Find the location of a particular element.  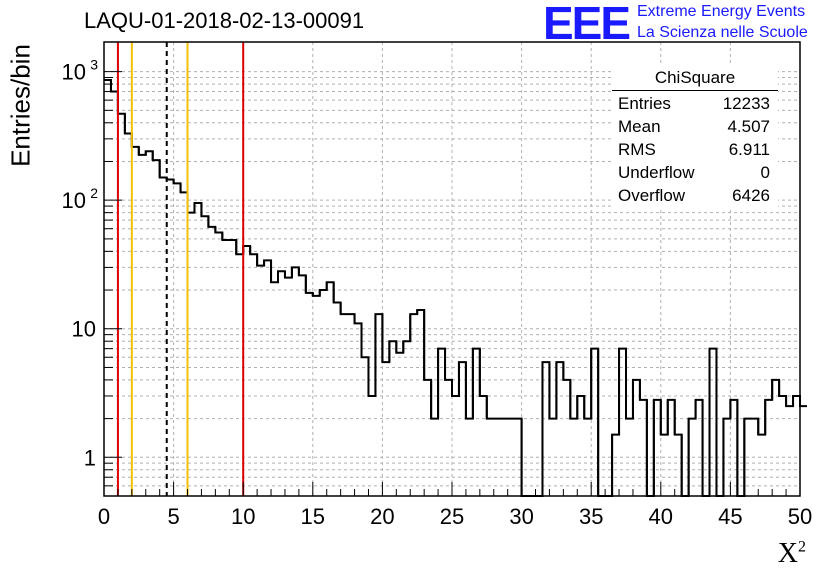

x-tick-label: 45 is located at coordinates (730, 516).